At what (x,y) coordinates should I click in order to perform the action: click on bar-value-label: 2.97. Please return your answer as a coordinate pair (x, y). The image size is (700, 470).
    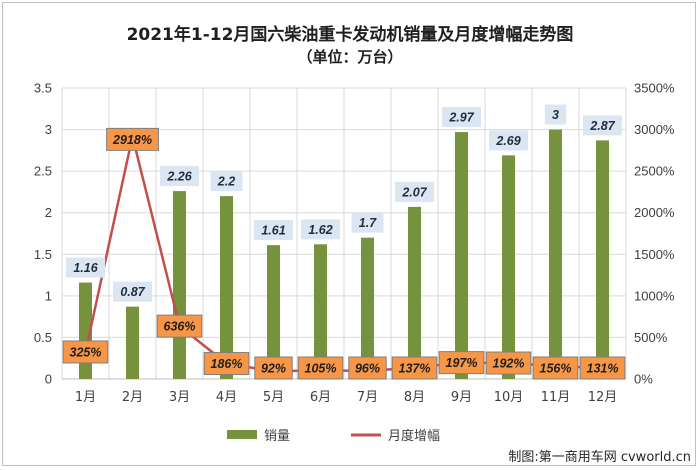
    Looking at the image, I should click on (461, 118).